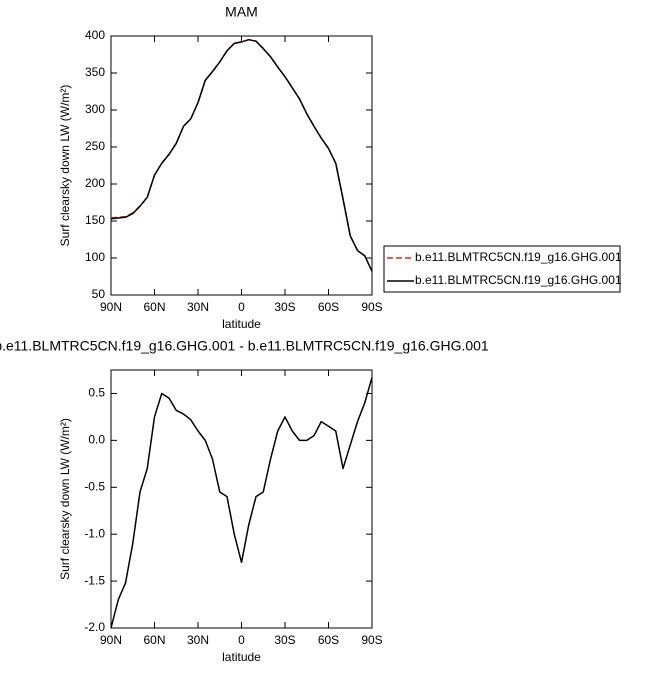 This screenshot has width=667, height=678. I want to click on y-tick-label: -1.0, so click(94, 533).